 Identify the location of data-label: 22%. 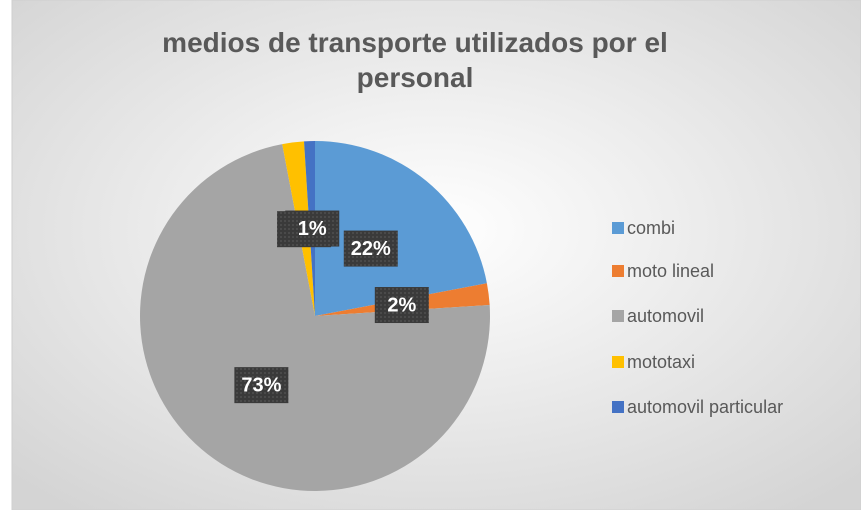
(370, 248).